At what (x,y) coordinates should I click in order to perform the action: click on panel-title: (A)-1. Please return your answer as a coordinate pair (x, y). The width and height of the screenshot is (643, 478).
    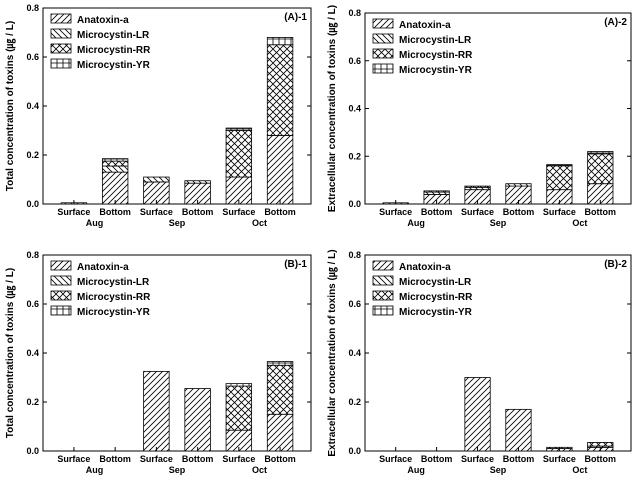
    Looking at the image, I should click on (295, 17).